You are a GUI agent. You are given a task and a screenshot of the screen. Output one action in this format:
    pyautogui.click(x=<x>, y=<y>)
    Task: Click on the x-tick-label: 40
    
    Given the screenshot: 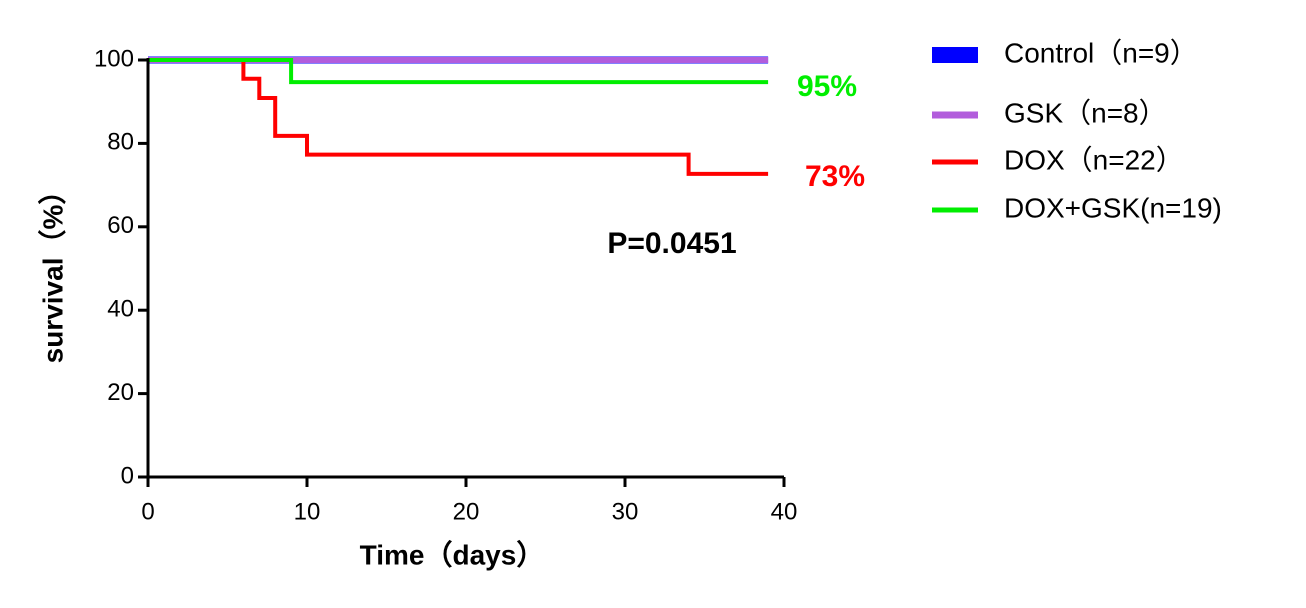 What is the action you would take?
    pyautogui.click(x=784, y=511)
    